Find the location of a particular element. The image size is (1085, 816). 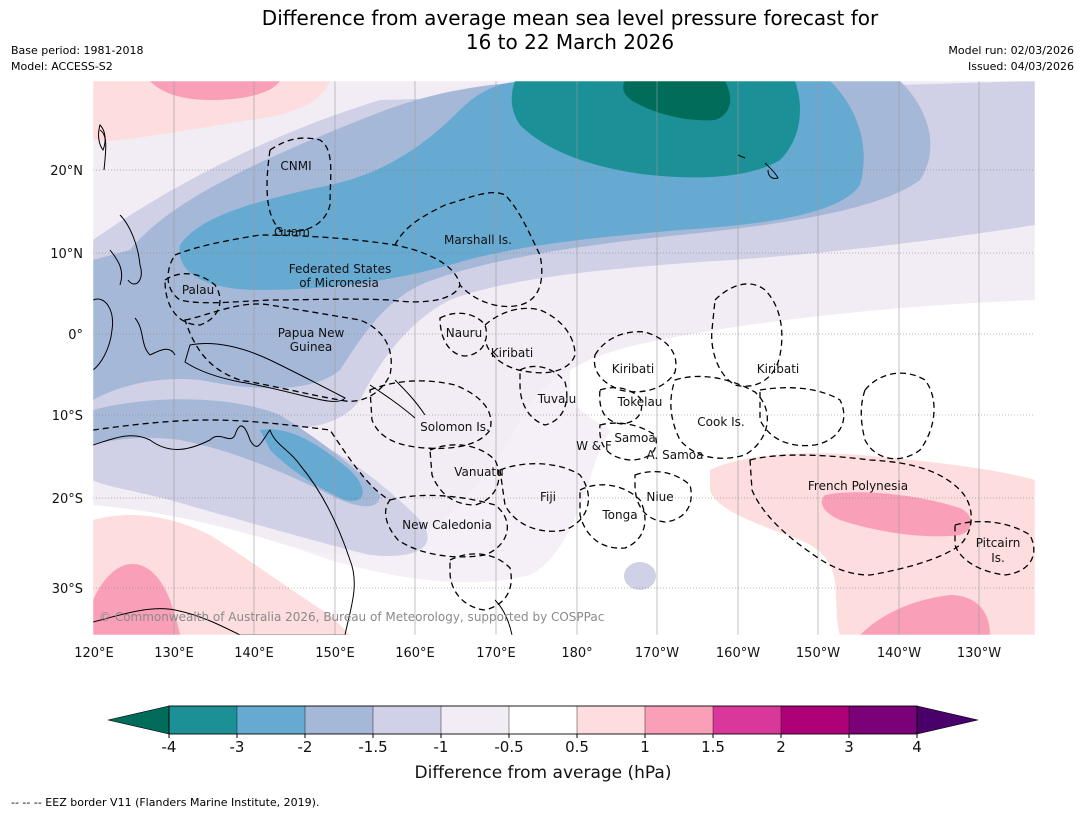

label-nauru: Nauru is located at coordinates (464, 333).